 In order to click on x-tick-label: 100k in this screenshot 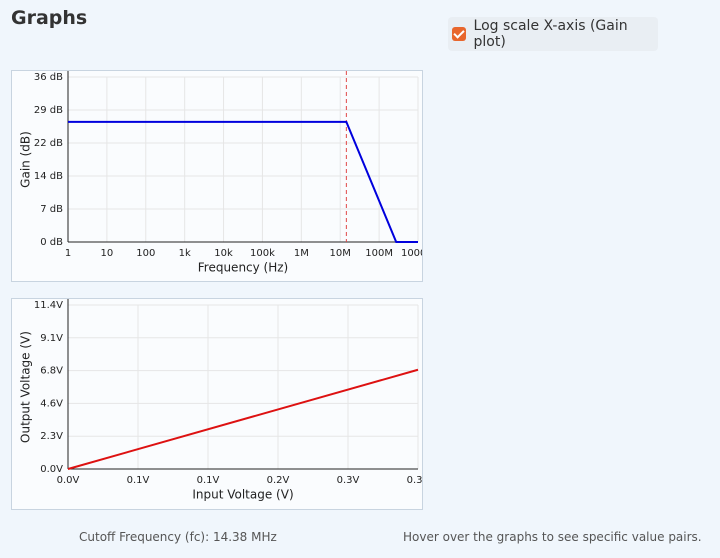, I will do `click(262, 253)`.